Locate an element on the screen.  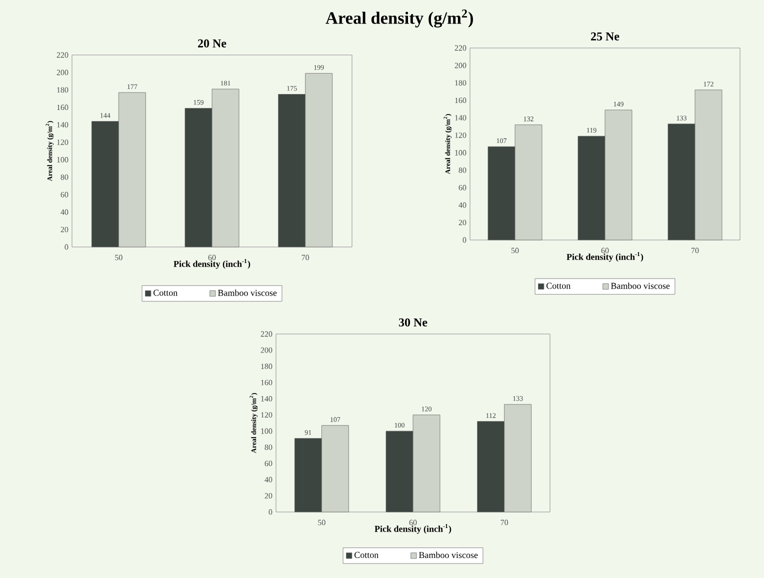
text: Areal density (g/m$^{2}$) is located at coordinates (399, 18).